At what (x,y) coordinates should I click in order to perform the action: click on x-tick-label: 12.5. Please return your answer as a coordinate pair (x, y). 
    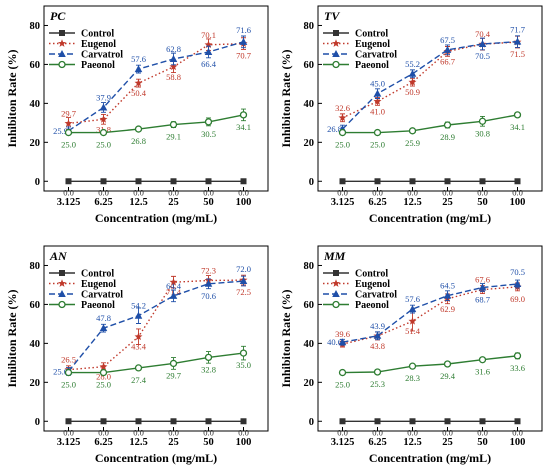
    Looking at the image, I should click on (138, 442).